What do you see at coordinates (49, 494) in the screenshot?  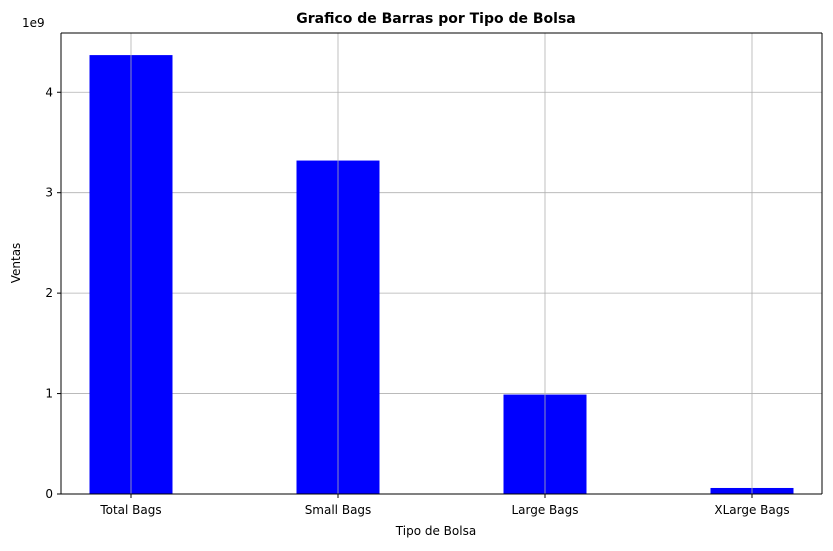 I see `y-tick-label: 0` at bounding box center [49, 494].